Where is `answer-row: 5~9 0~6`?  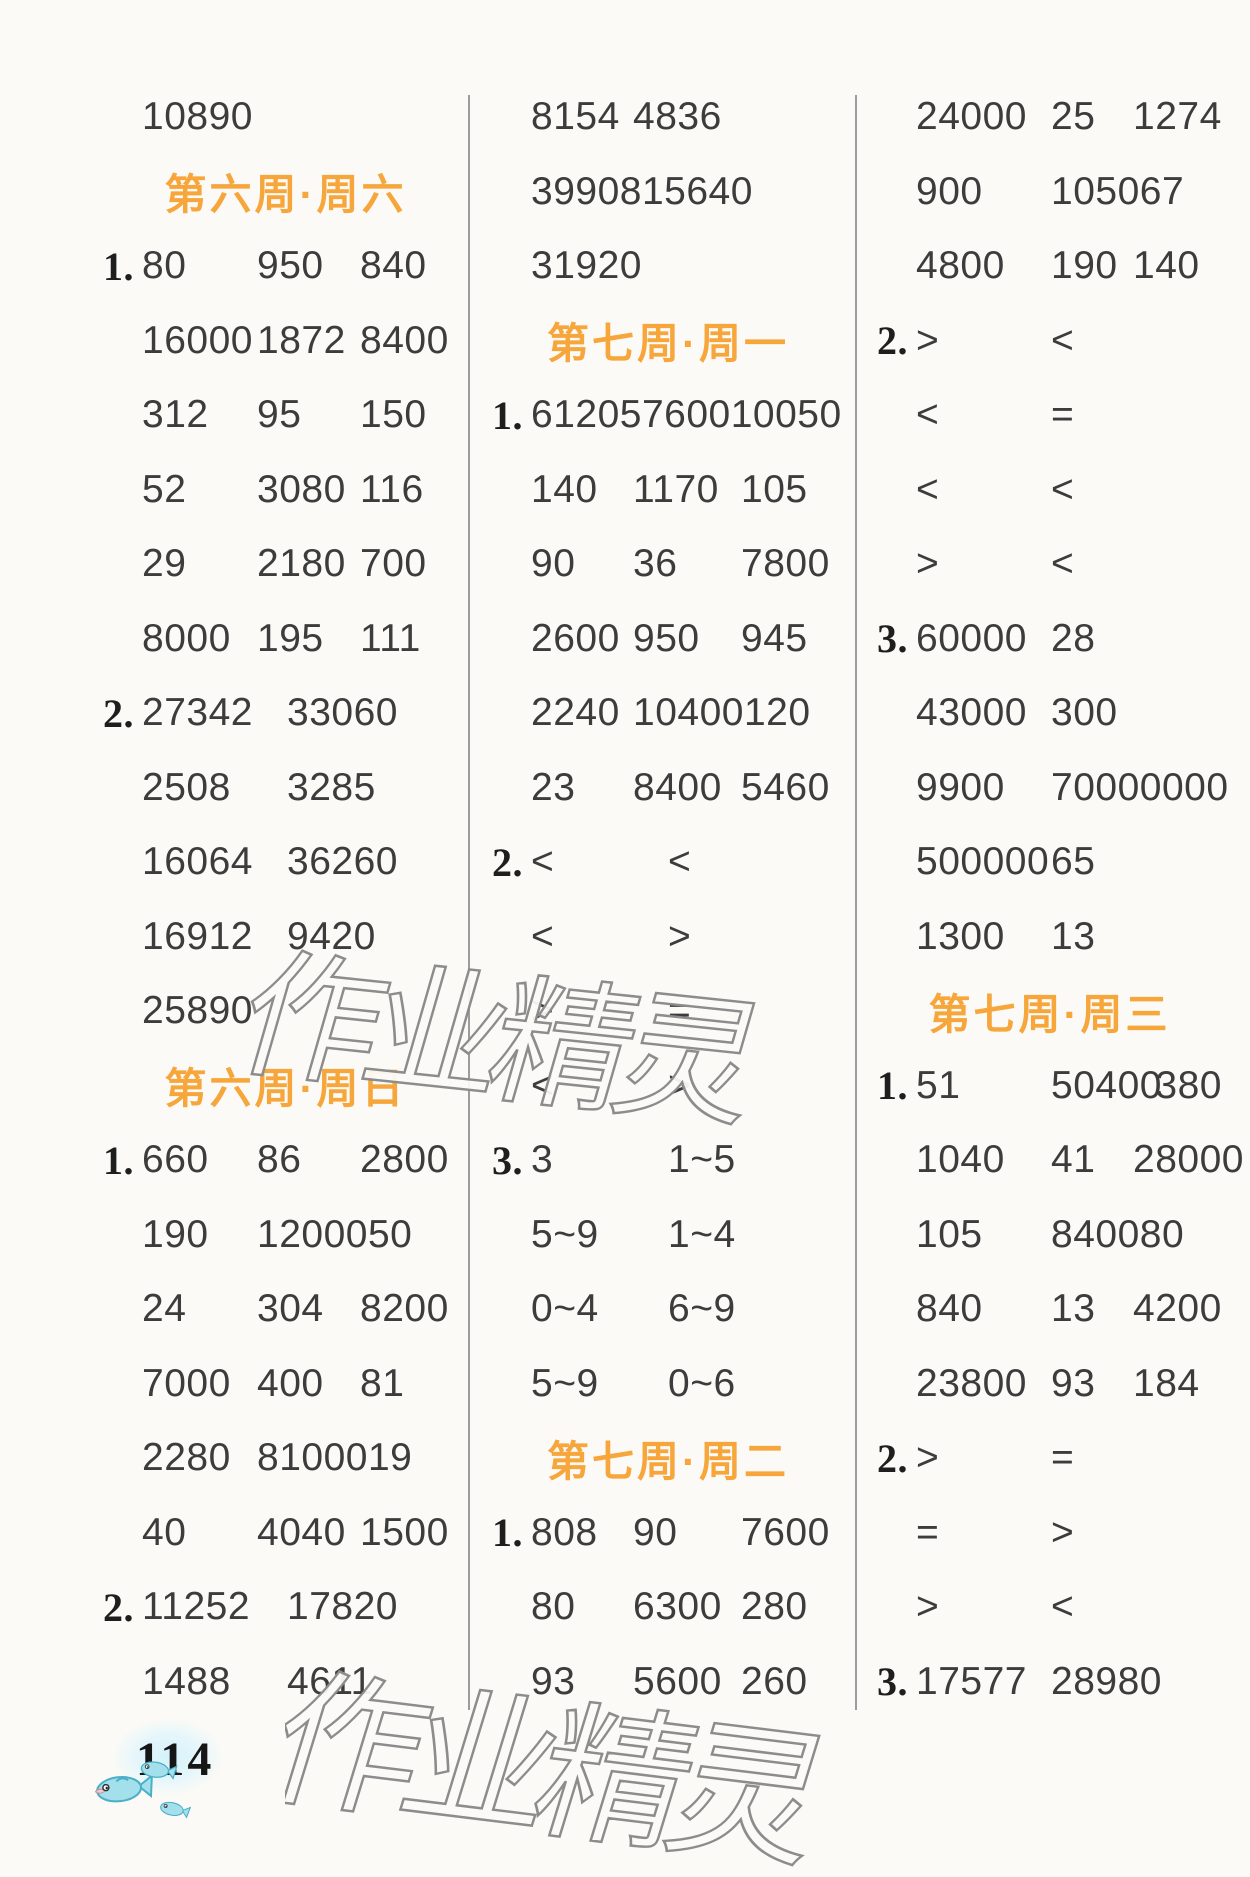 answer-row: 5~9 0~6 is located at coordinates (668, 1384).